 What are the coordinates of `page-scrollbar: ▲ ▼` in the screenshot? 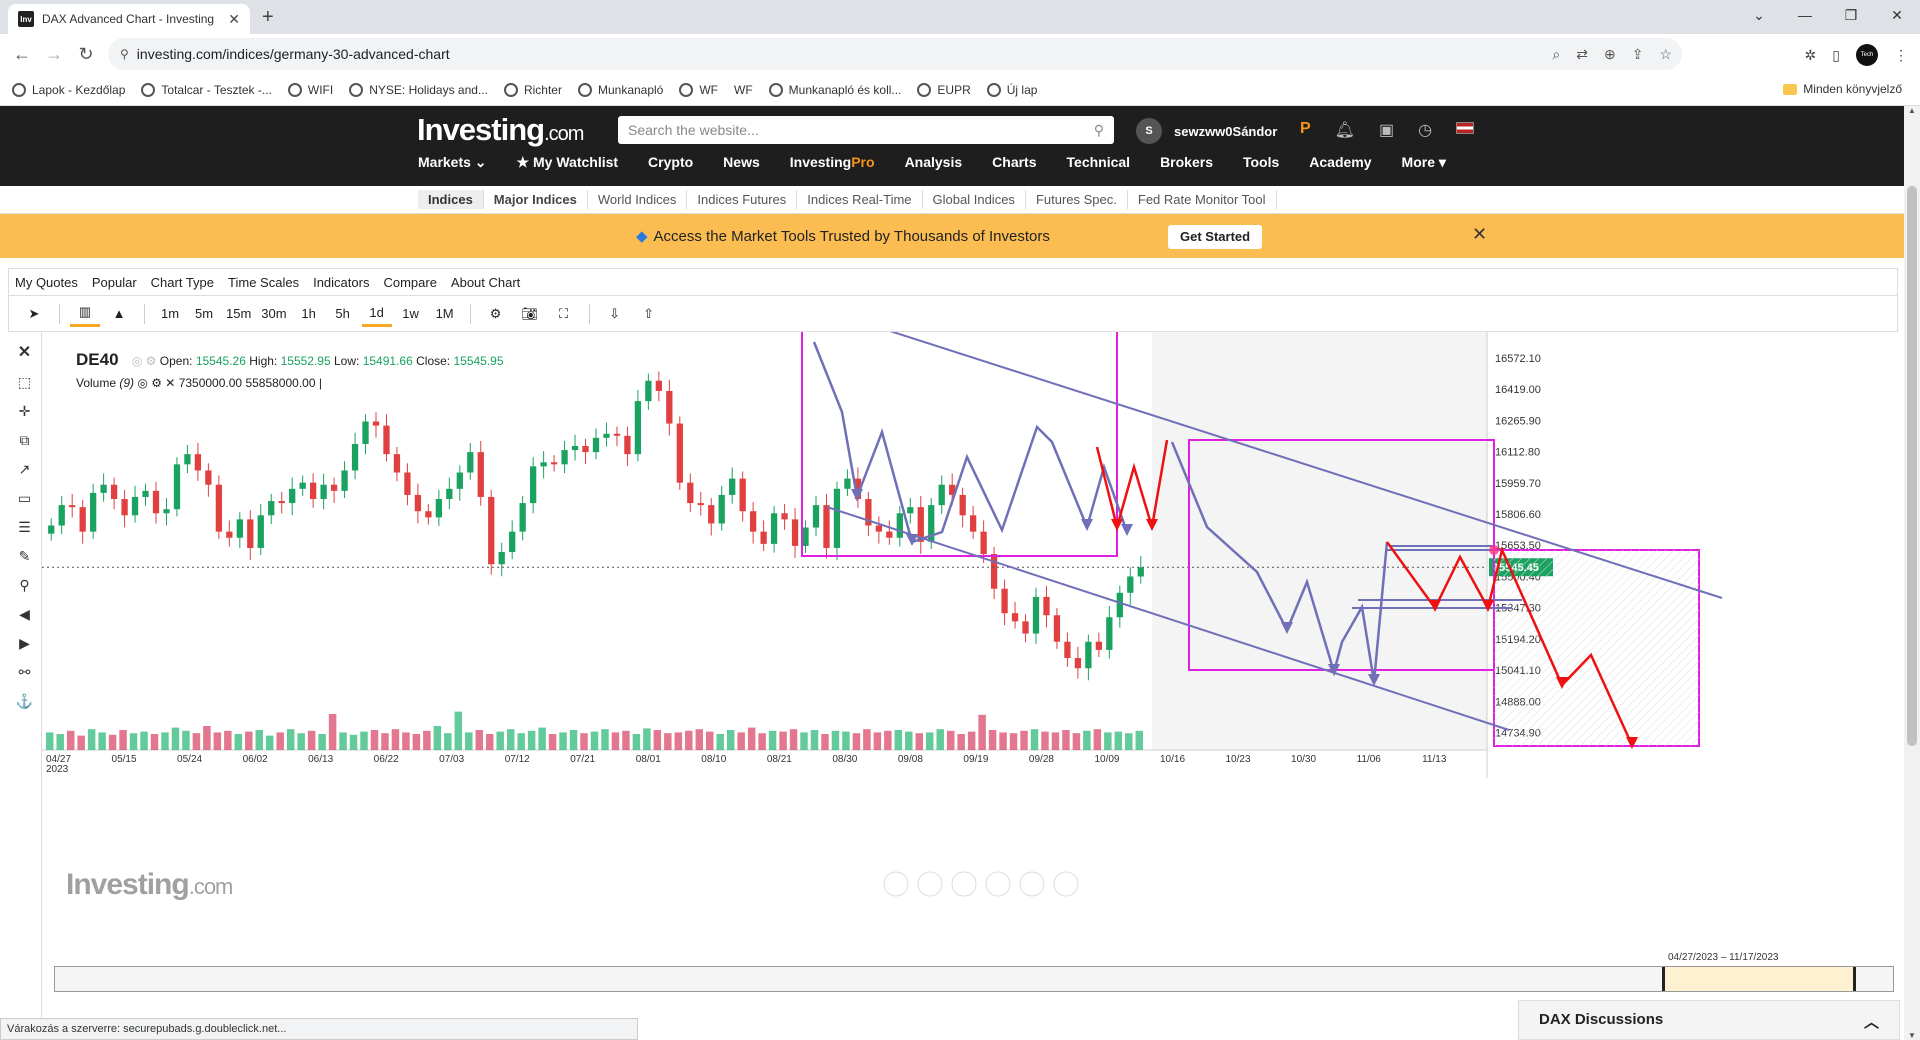 It's located at (1912, 573).